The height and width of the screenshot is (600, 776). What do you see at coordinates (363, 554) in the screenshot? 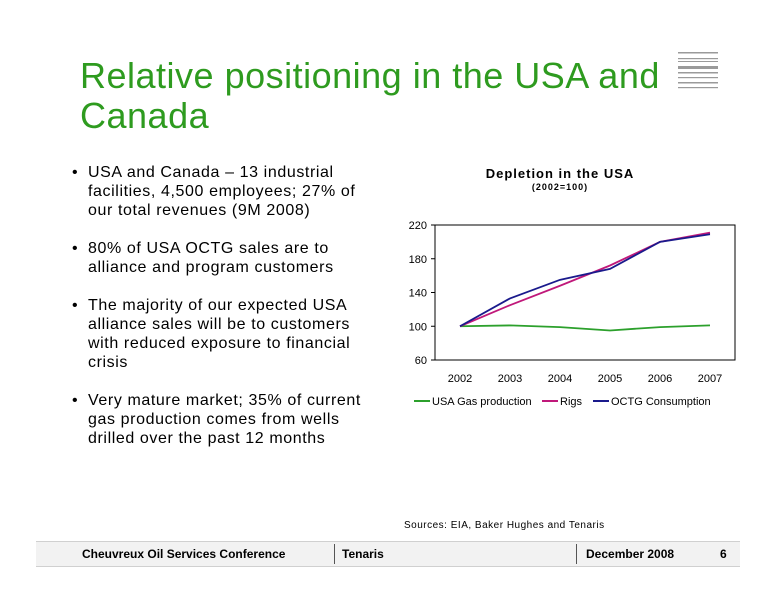
I see `footer-company: Tenaris` at bounding box center [363, 554].